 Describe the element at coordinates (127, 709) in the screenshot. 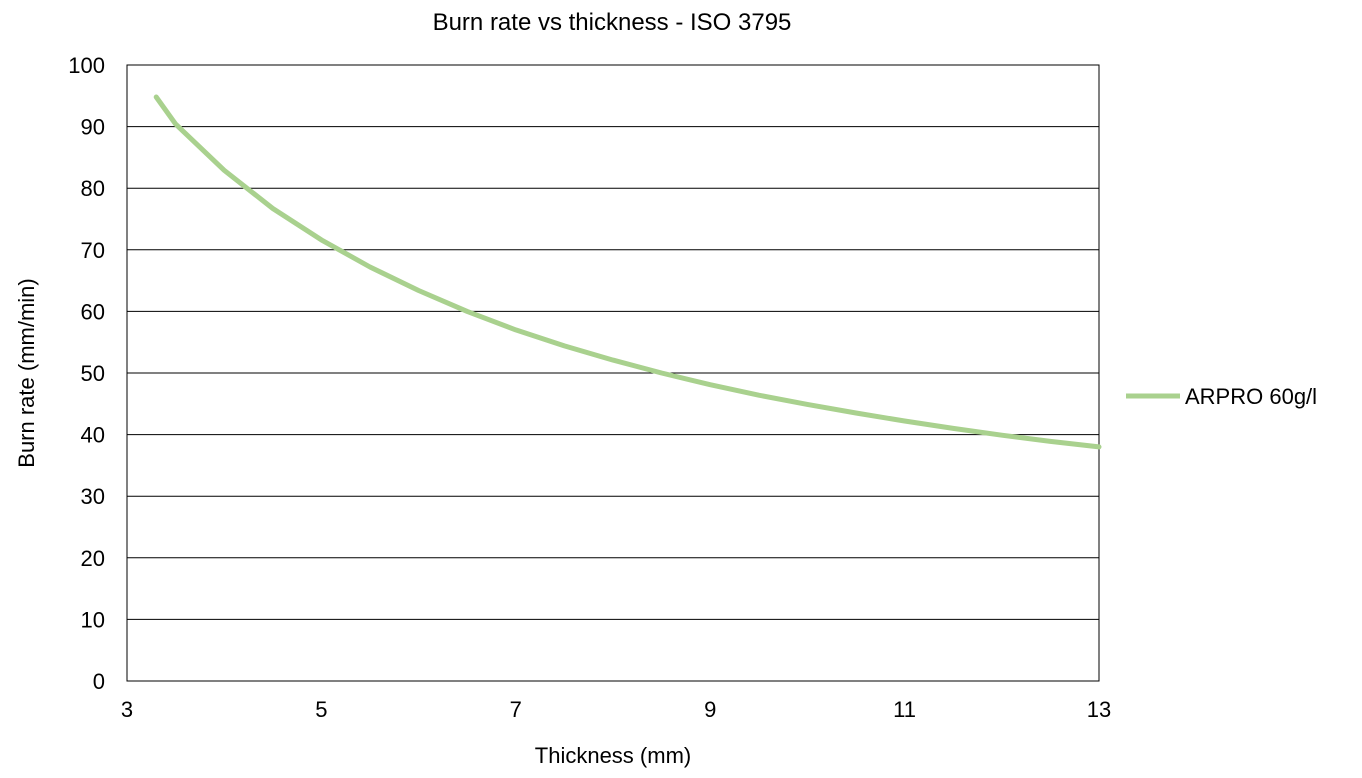

I see `x-tick-label: 3` at that location.